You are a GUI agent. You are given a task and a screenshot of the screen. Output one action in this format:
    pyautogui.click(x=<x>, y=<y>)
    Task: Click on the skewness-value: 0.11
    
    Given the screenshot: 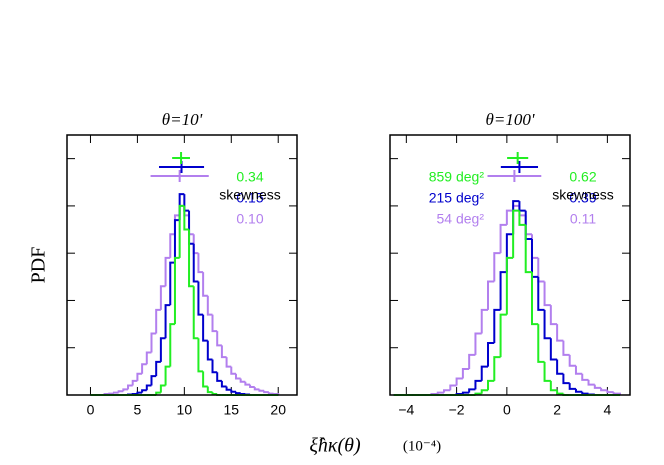 What is the action you would take?
    pyautogui.click(x=583, y=219)
    